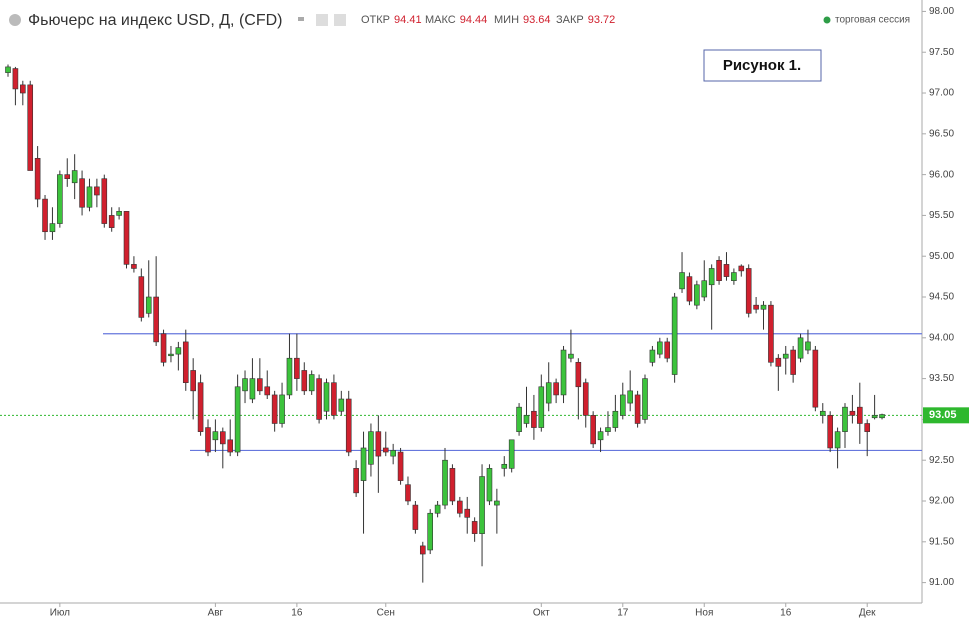 The height and width of the screenshot is (623, 969). What do you see at coordinates (762, 65) in the screenshot?
I see `annotation-box` at bounding box center [762, 65].